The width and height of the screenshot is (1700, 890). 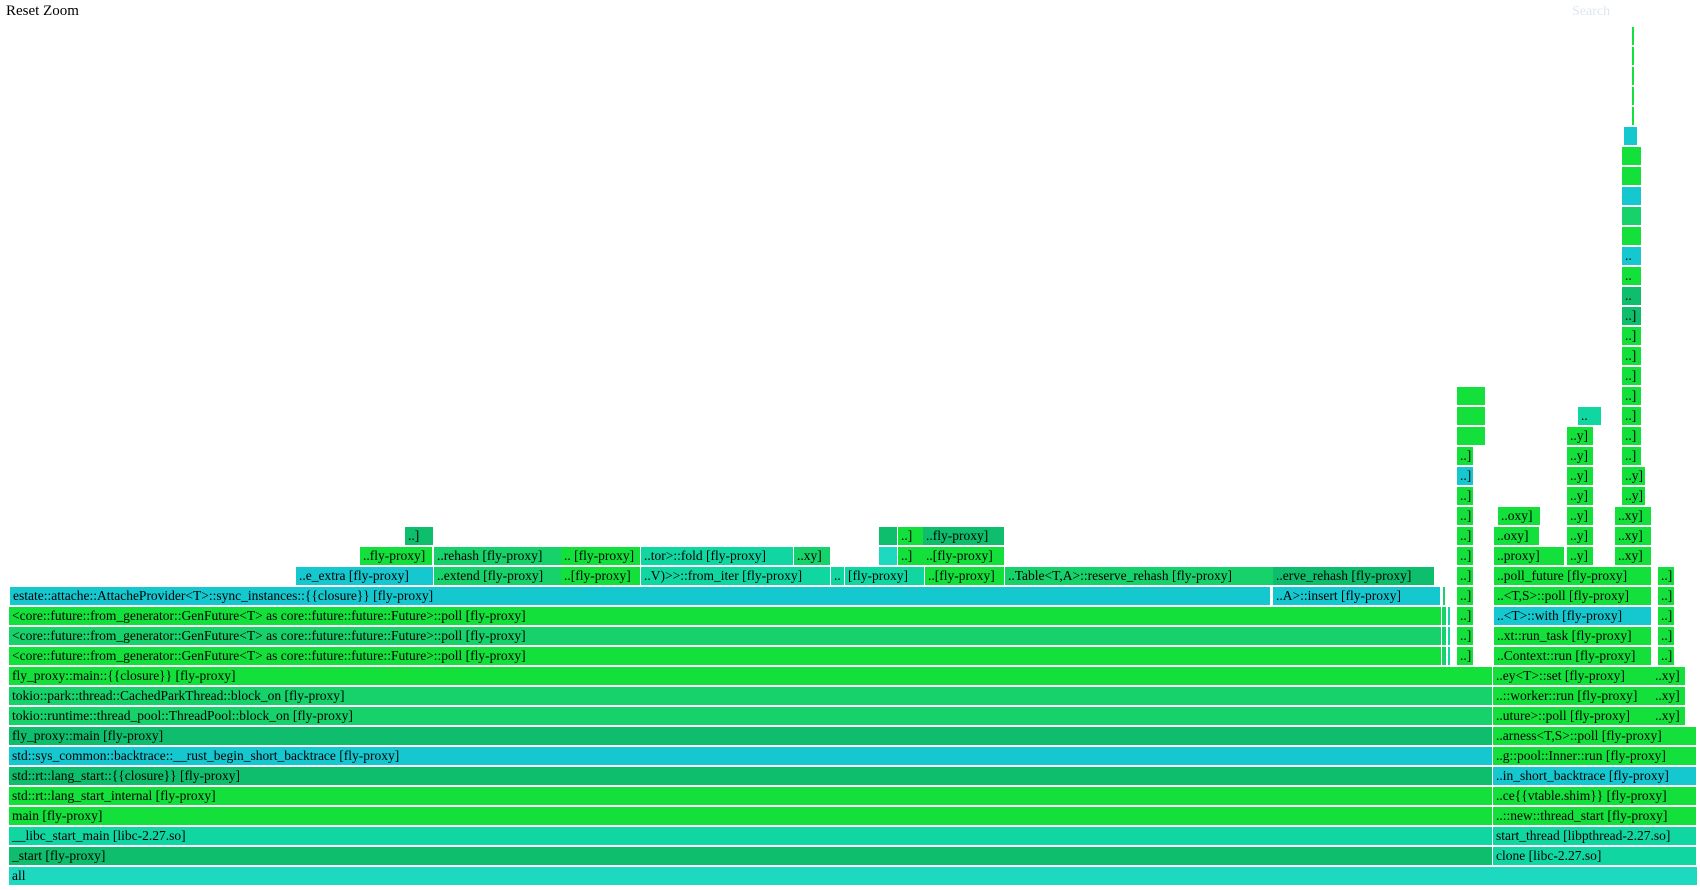 What do you see at coordinates (751, 736) in the screenshot?
I see `flame-frame: fly_proxy::main [fly-proxy]` at bounding box center [751, 736].